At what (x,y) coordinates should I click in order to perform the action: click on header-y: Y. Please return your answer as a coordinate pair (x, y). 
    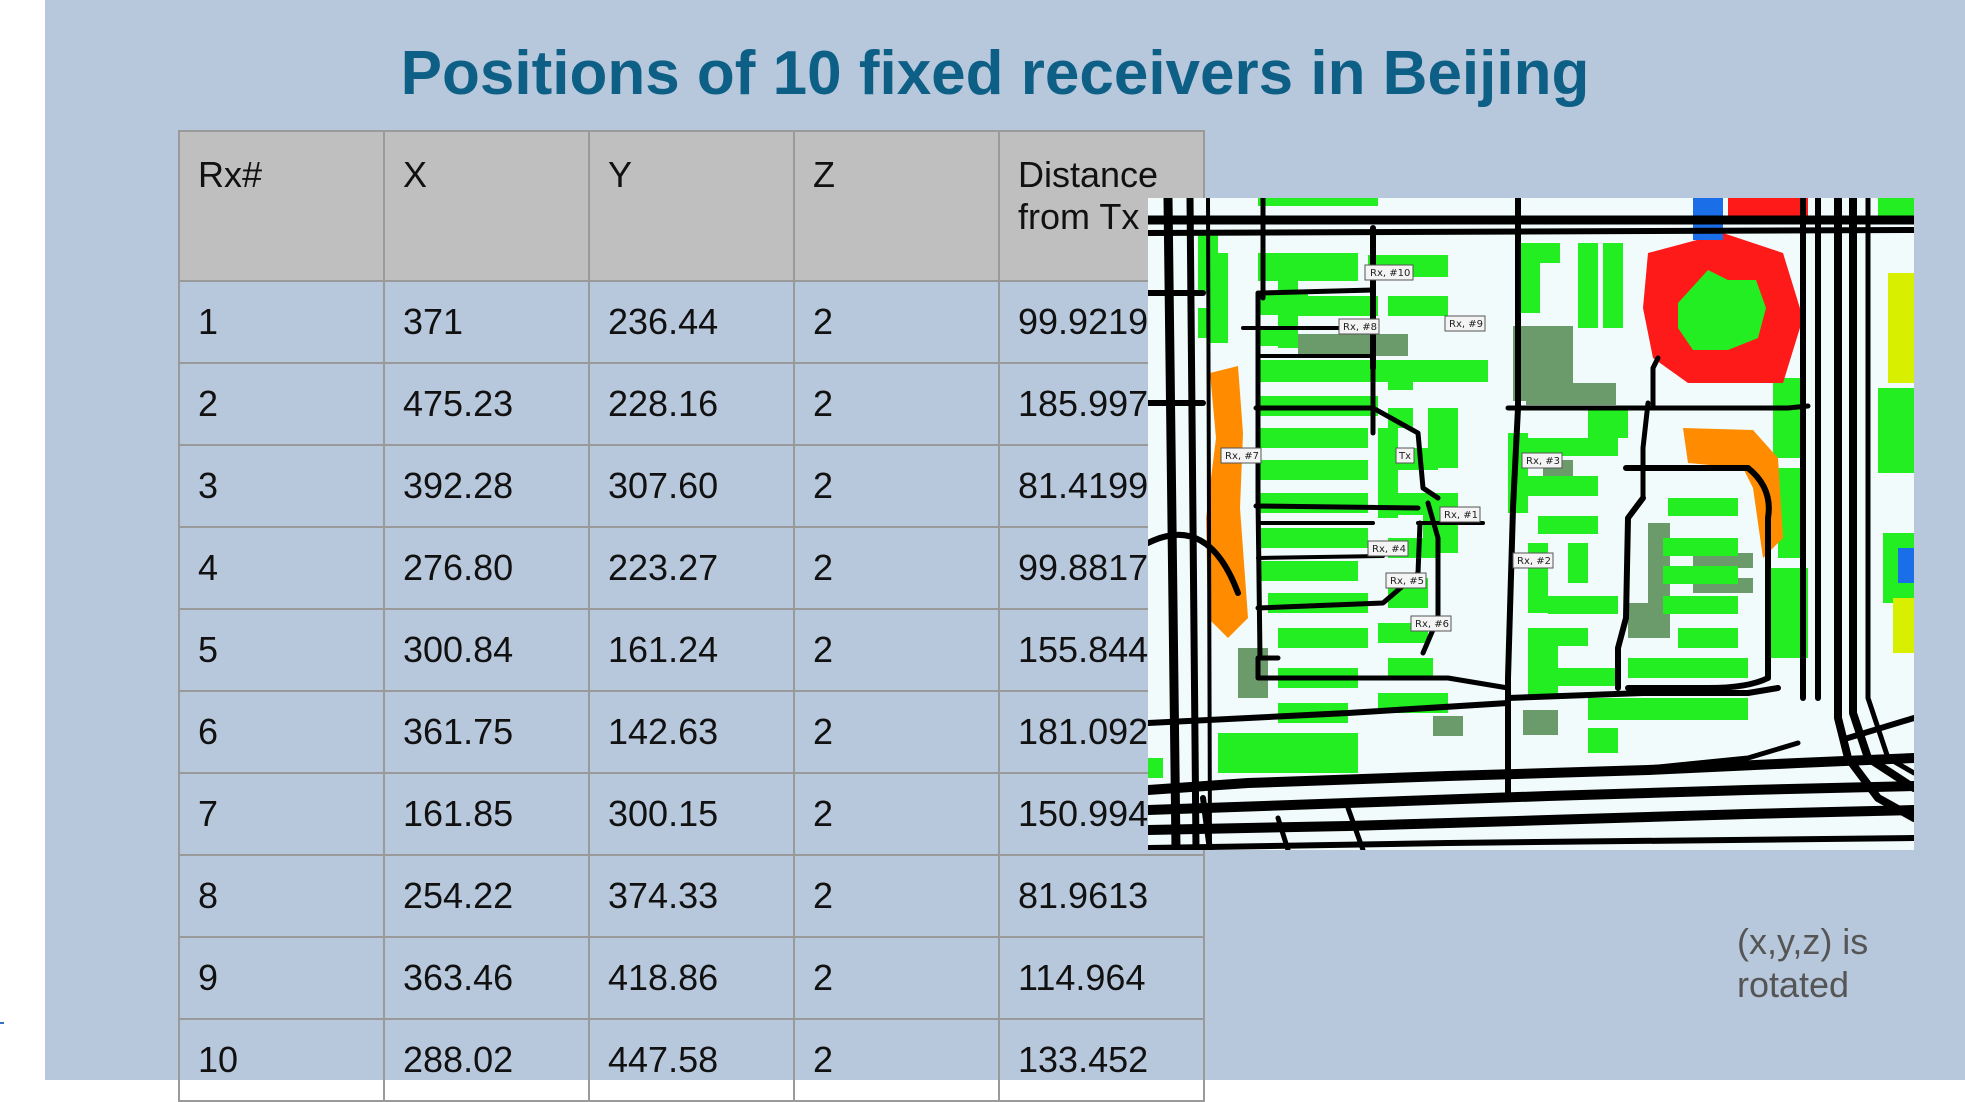
    Looking at the image, I should click on (691, 206).